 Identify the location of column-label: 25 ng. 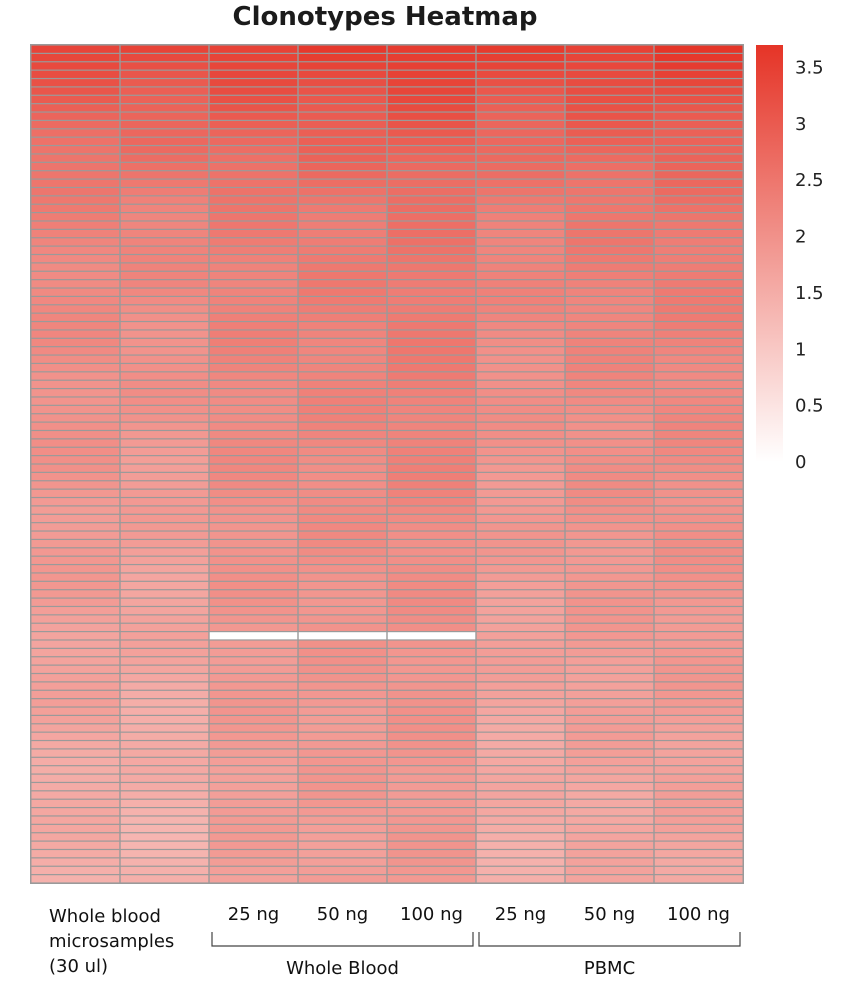
(253, 914).